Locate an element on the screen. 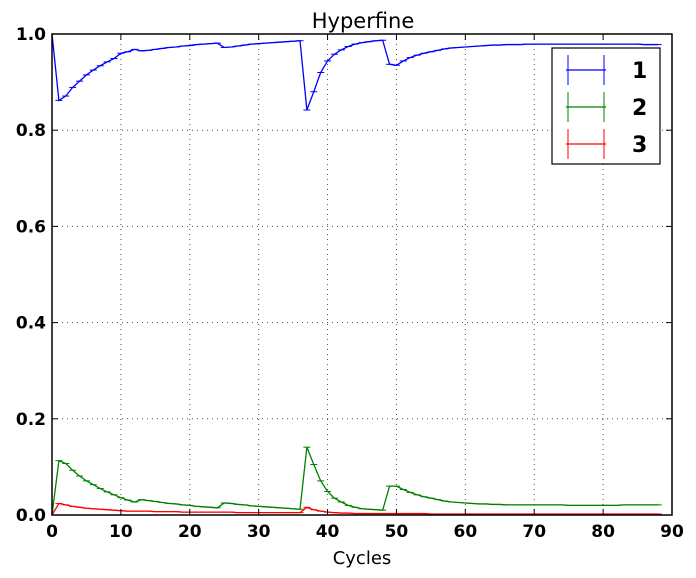 This screenshot has width=696, height=578. x-tick-label: 30 is located at coordinates (259, 532).